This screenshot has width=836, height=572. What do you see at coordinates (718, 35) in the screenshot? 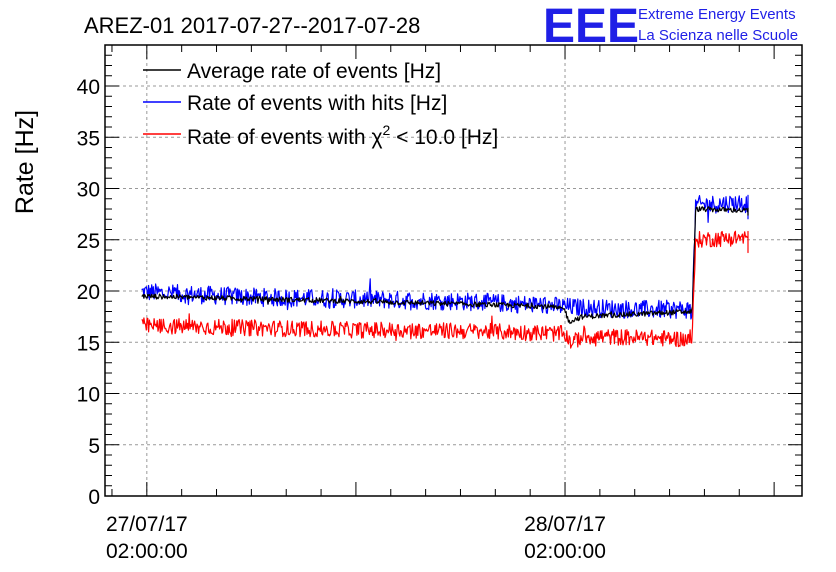
I see `logo-line-2: La Scienza nelle Scuole` at bounding box center [718, 35].